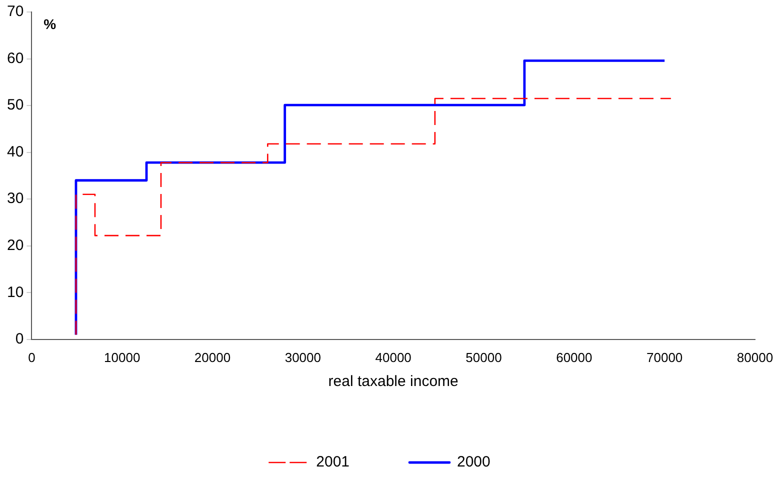 The height and width of the screenshot is (488, 777). I want to click on x-tick-label: 80000, so click(755, 357).